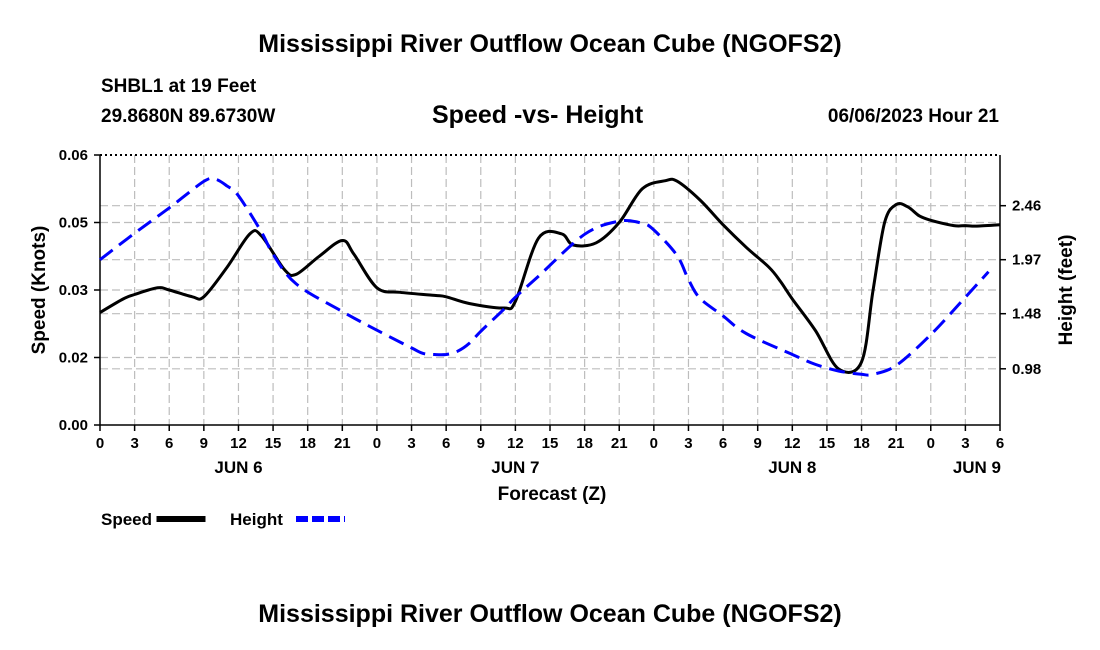 The width and height of the screenshot is (1100, 650). What do you see at coordinates (977, 467) in the screenshot?
I see `x-day-label: JUN 9` at bounding box center [977, 467].